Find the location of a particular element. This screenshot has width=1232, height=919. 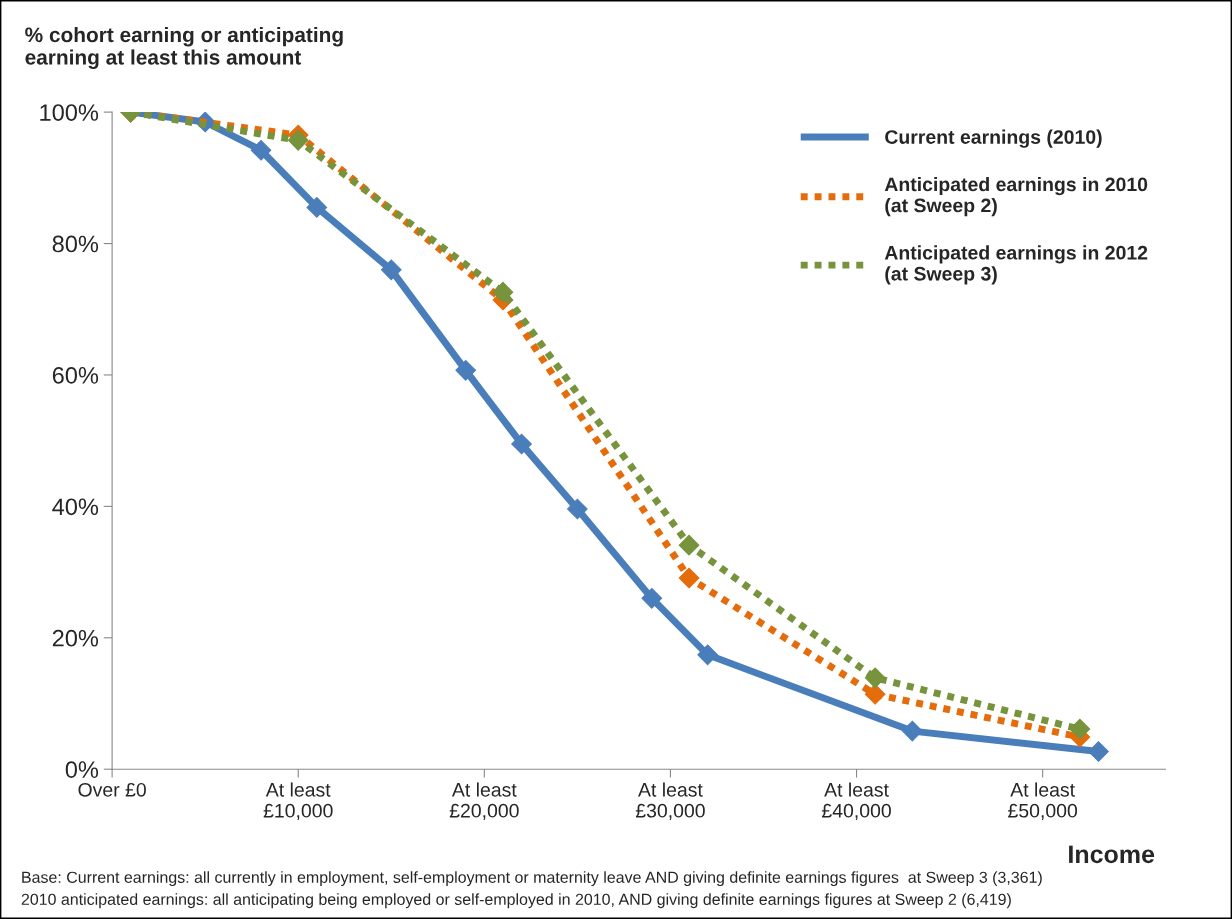

x-axis-title: Income is located at coordinates (1112, 854).